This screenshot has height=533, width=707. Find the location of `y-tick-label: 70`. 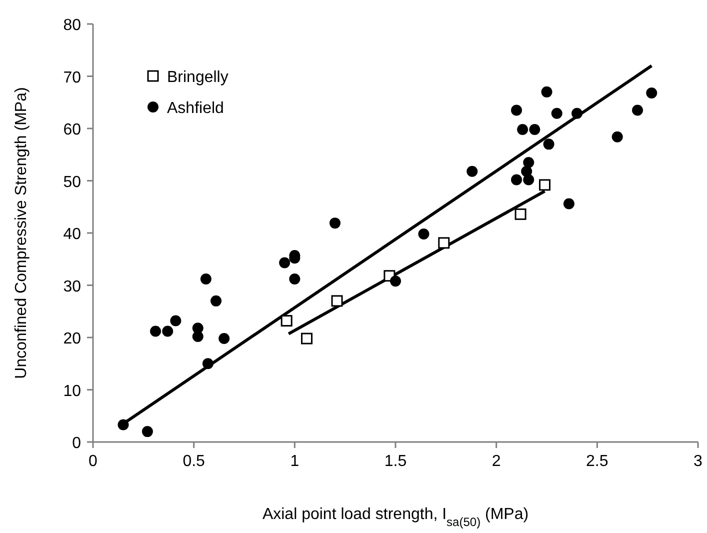

y-tick-label: 70 is located at coordinates (72, 77).